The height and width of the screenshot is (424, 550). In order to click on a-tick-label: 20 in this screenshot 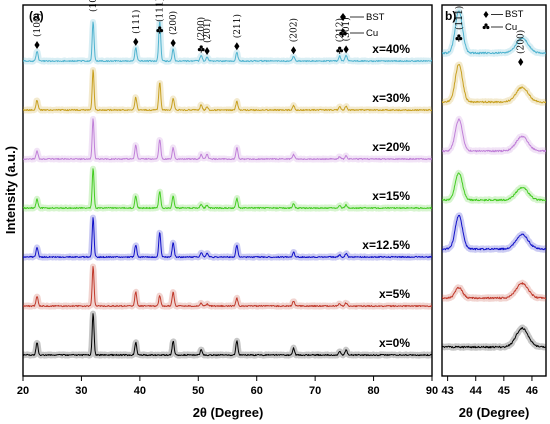, I will do `click(23, 391)`.